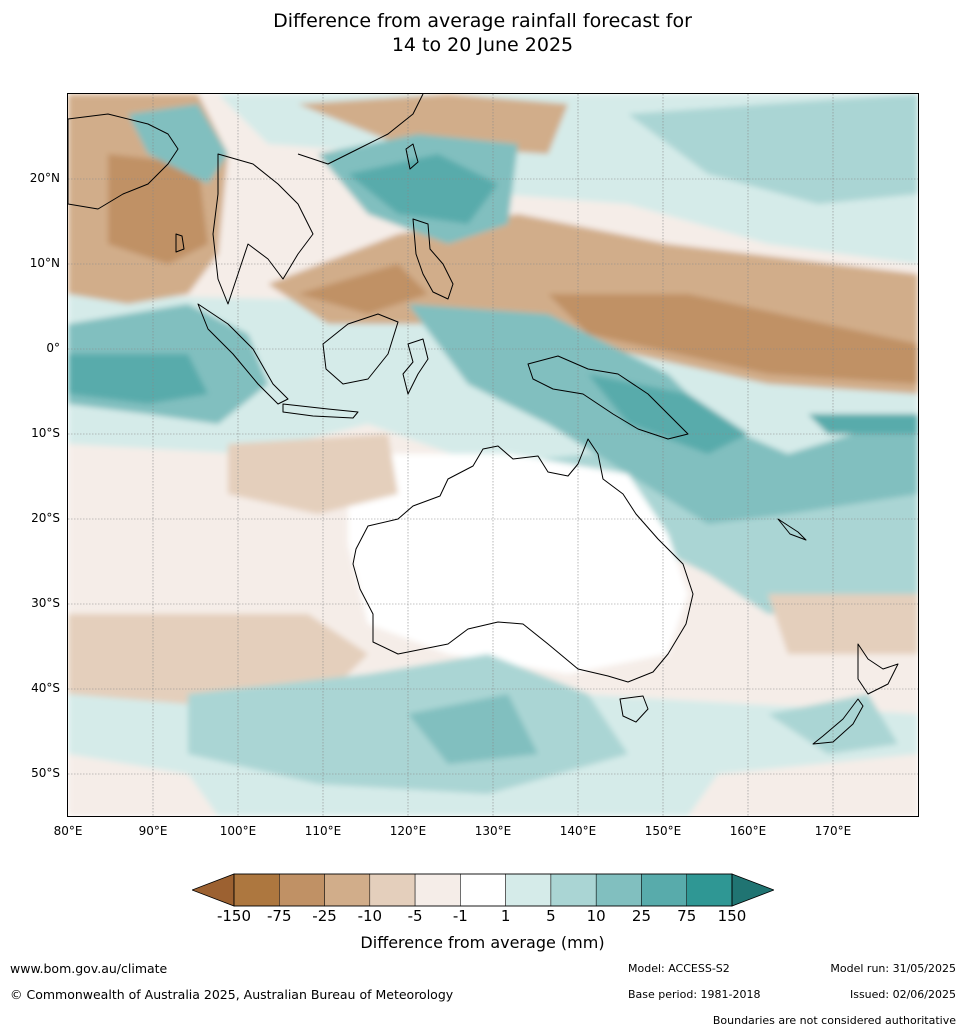  What do you see at coordinates (180, 243) in the screenshot?
I see `sri-lanka-coastline` at bounding box center [180, 243].